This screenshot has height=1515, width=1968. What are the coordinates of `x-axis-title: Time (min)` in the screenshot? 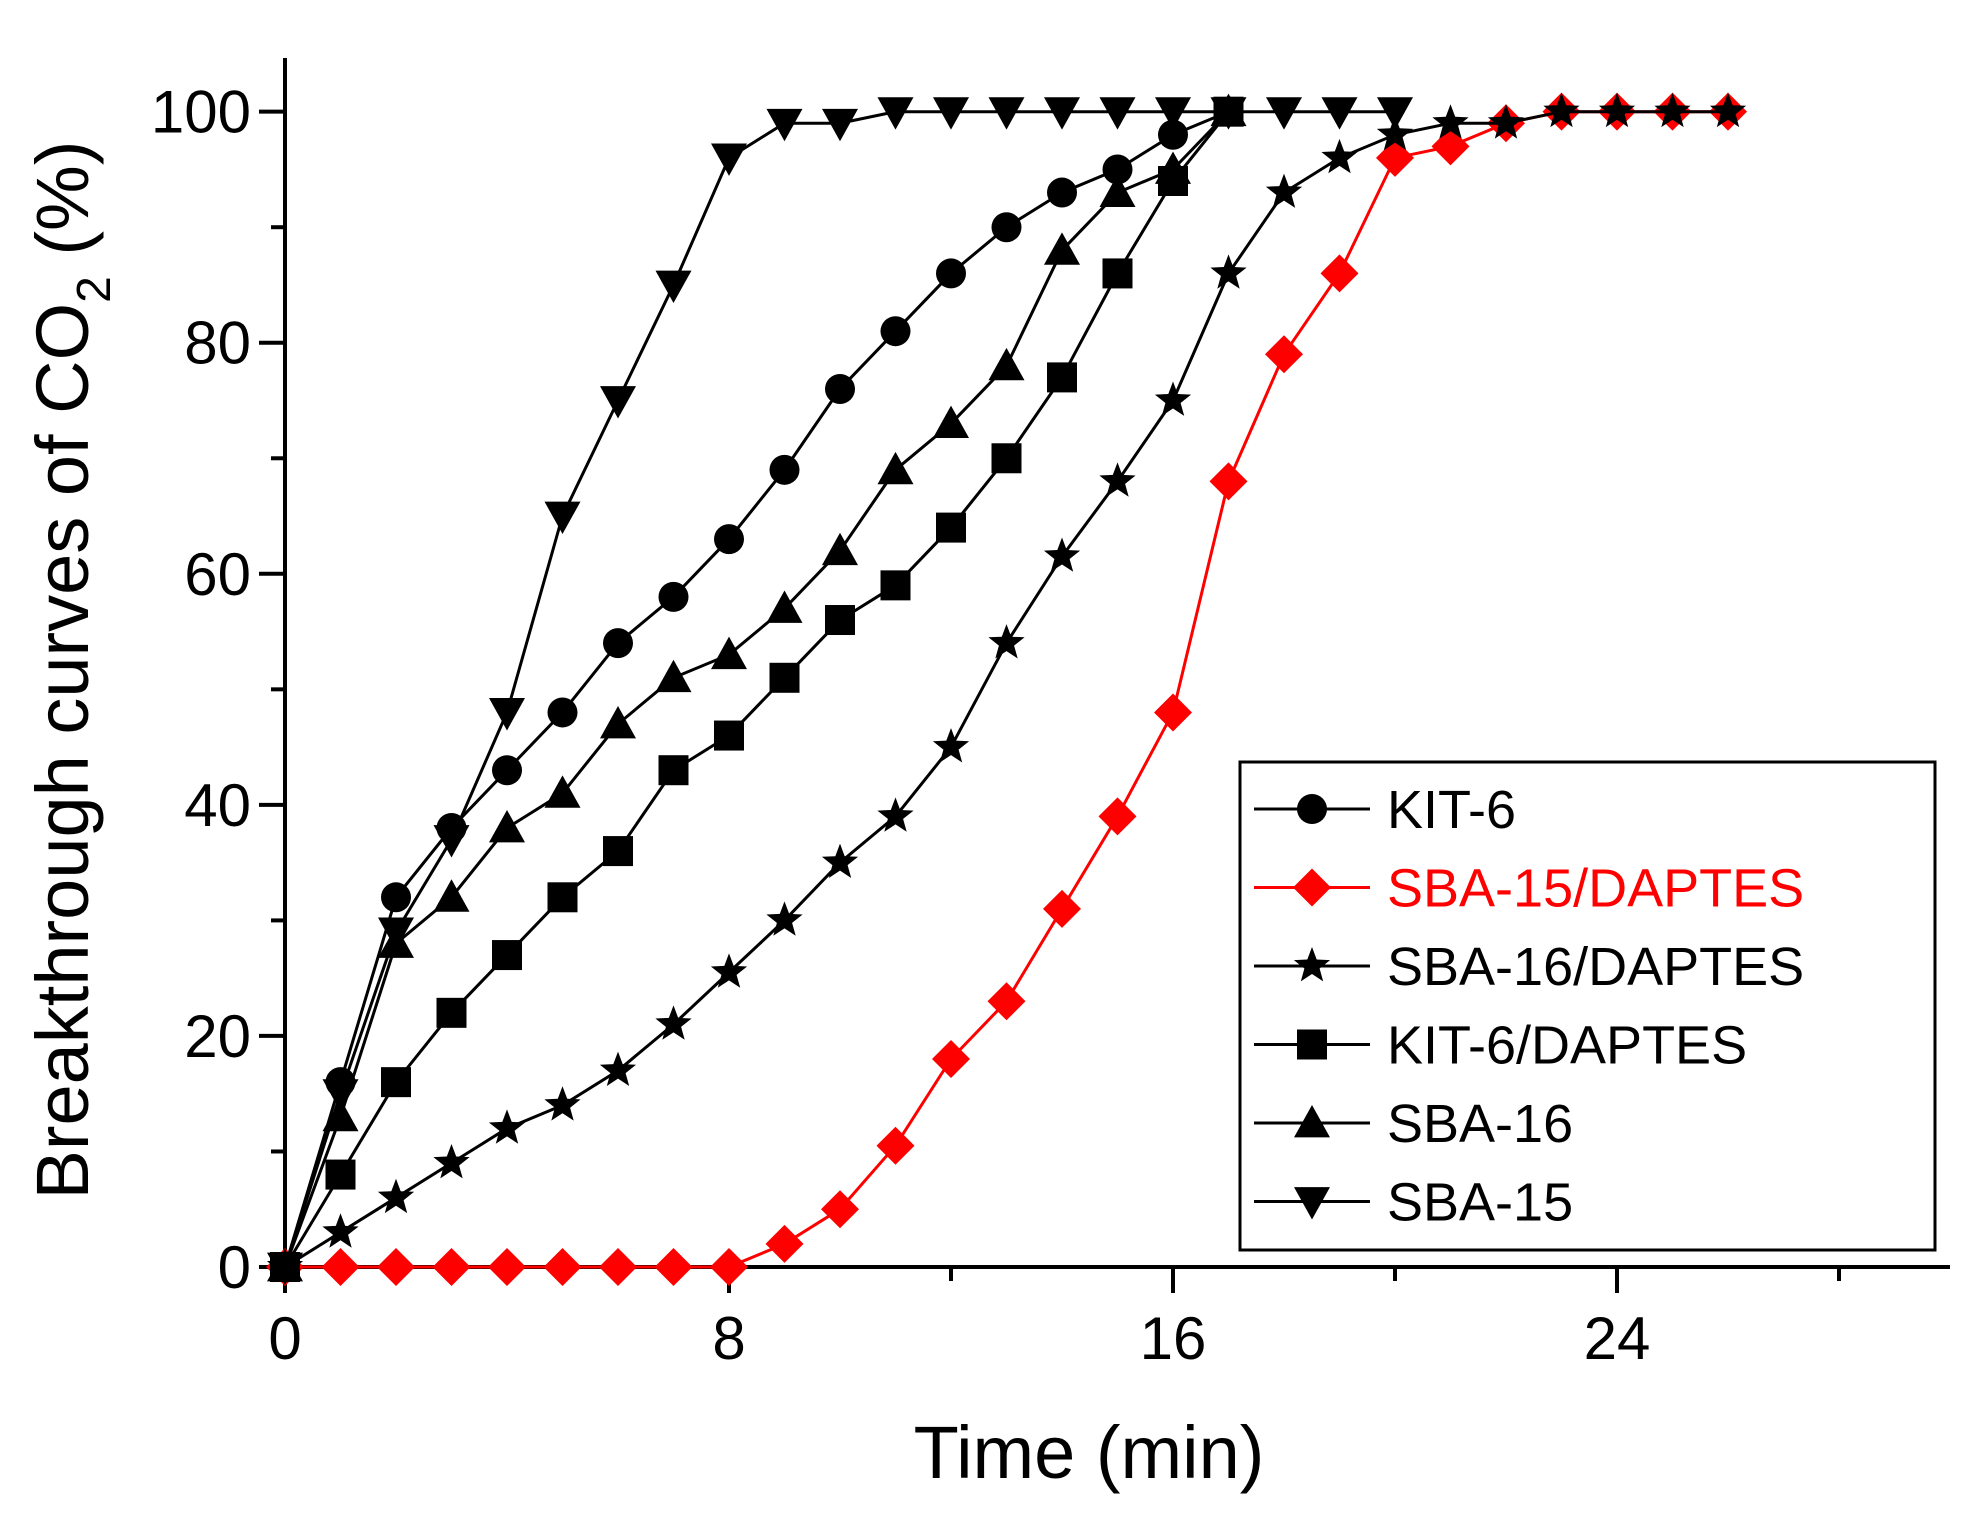 It's located at (1089, 1452).